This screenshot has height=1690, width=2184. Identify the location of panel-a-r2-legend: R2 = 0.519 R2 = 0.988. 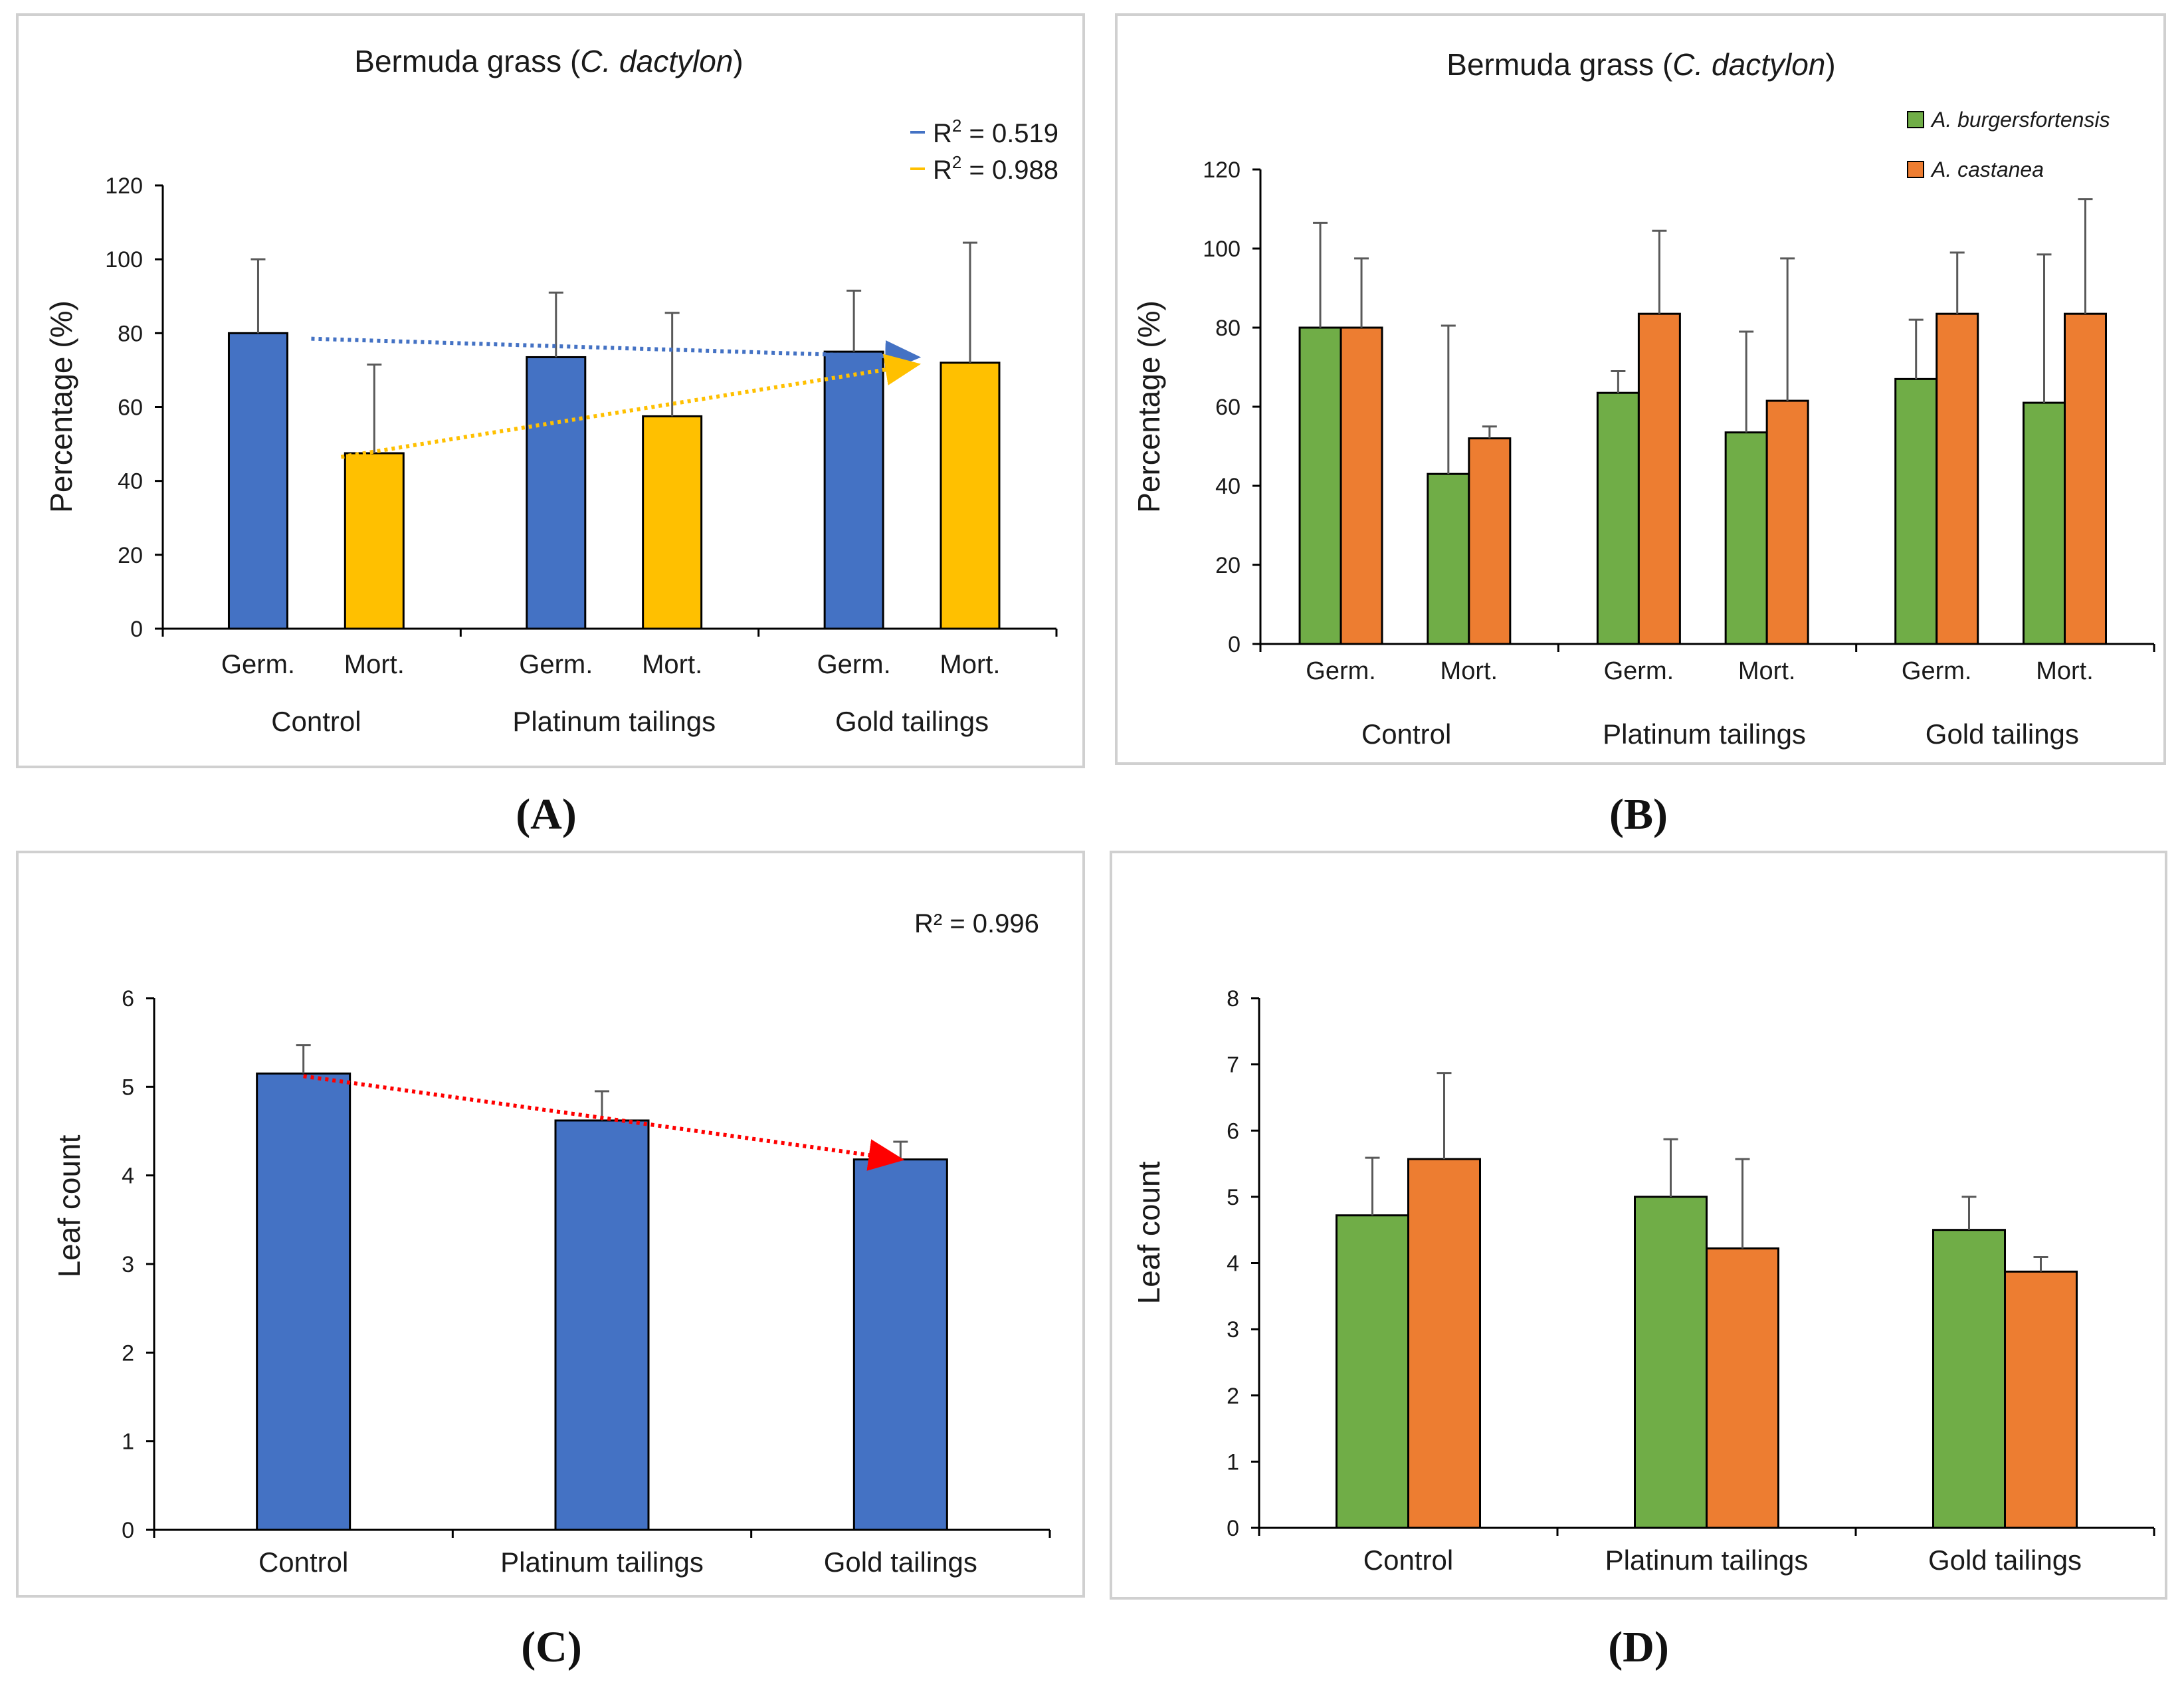
(984, 150).